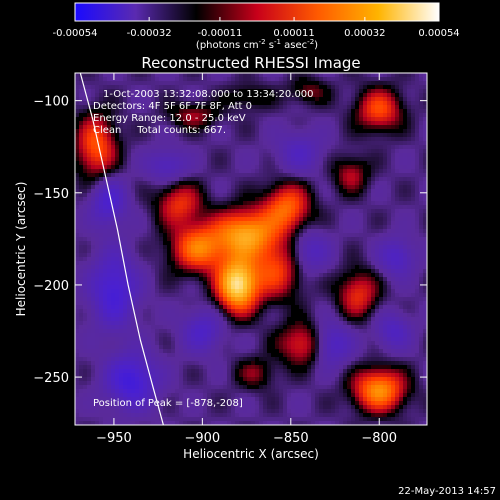  Describe the element at coordinates (364, 33) in the screenshot. I see `colorbar-tick-label: 0.00032` at that location.